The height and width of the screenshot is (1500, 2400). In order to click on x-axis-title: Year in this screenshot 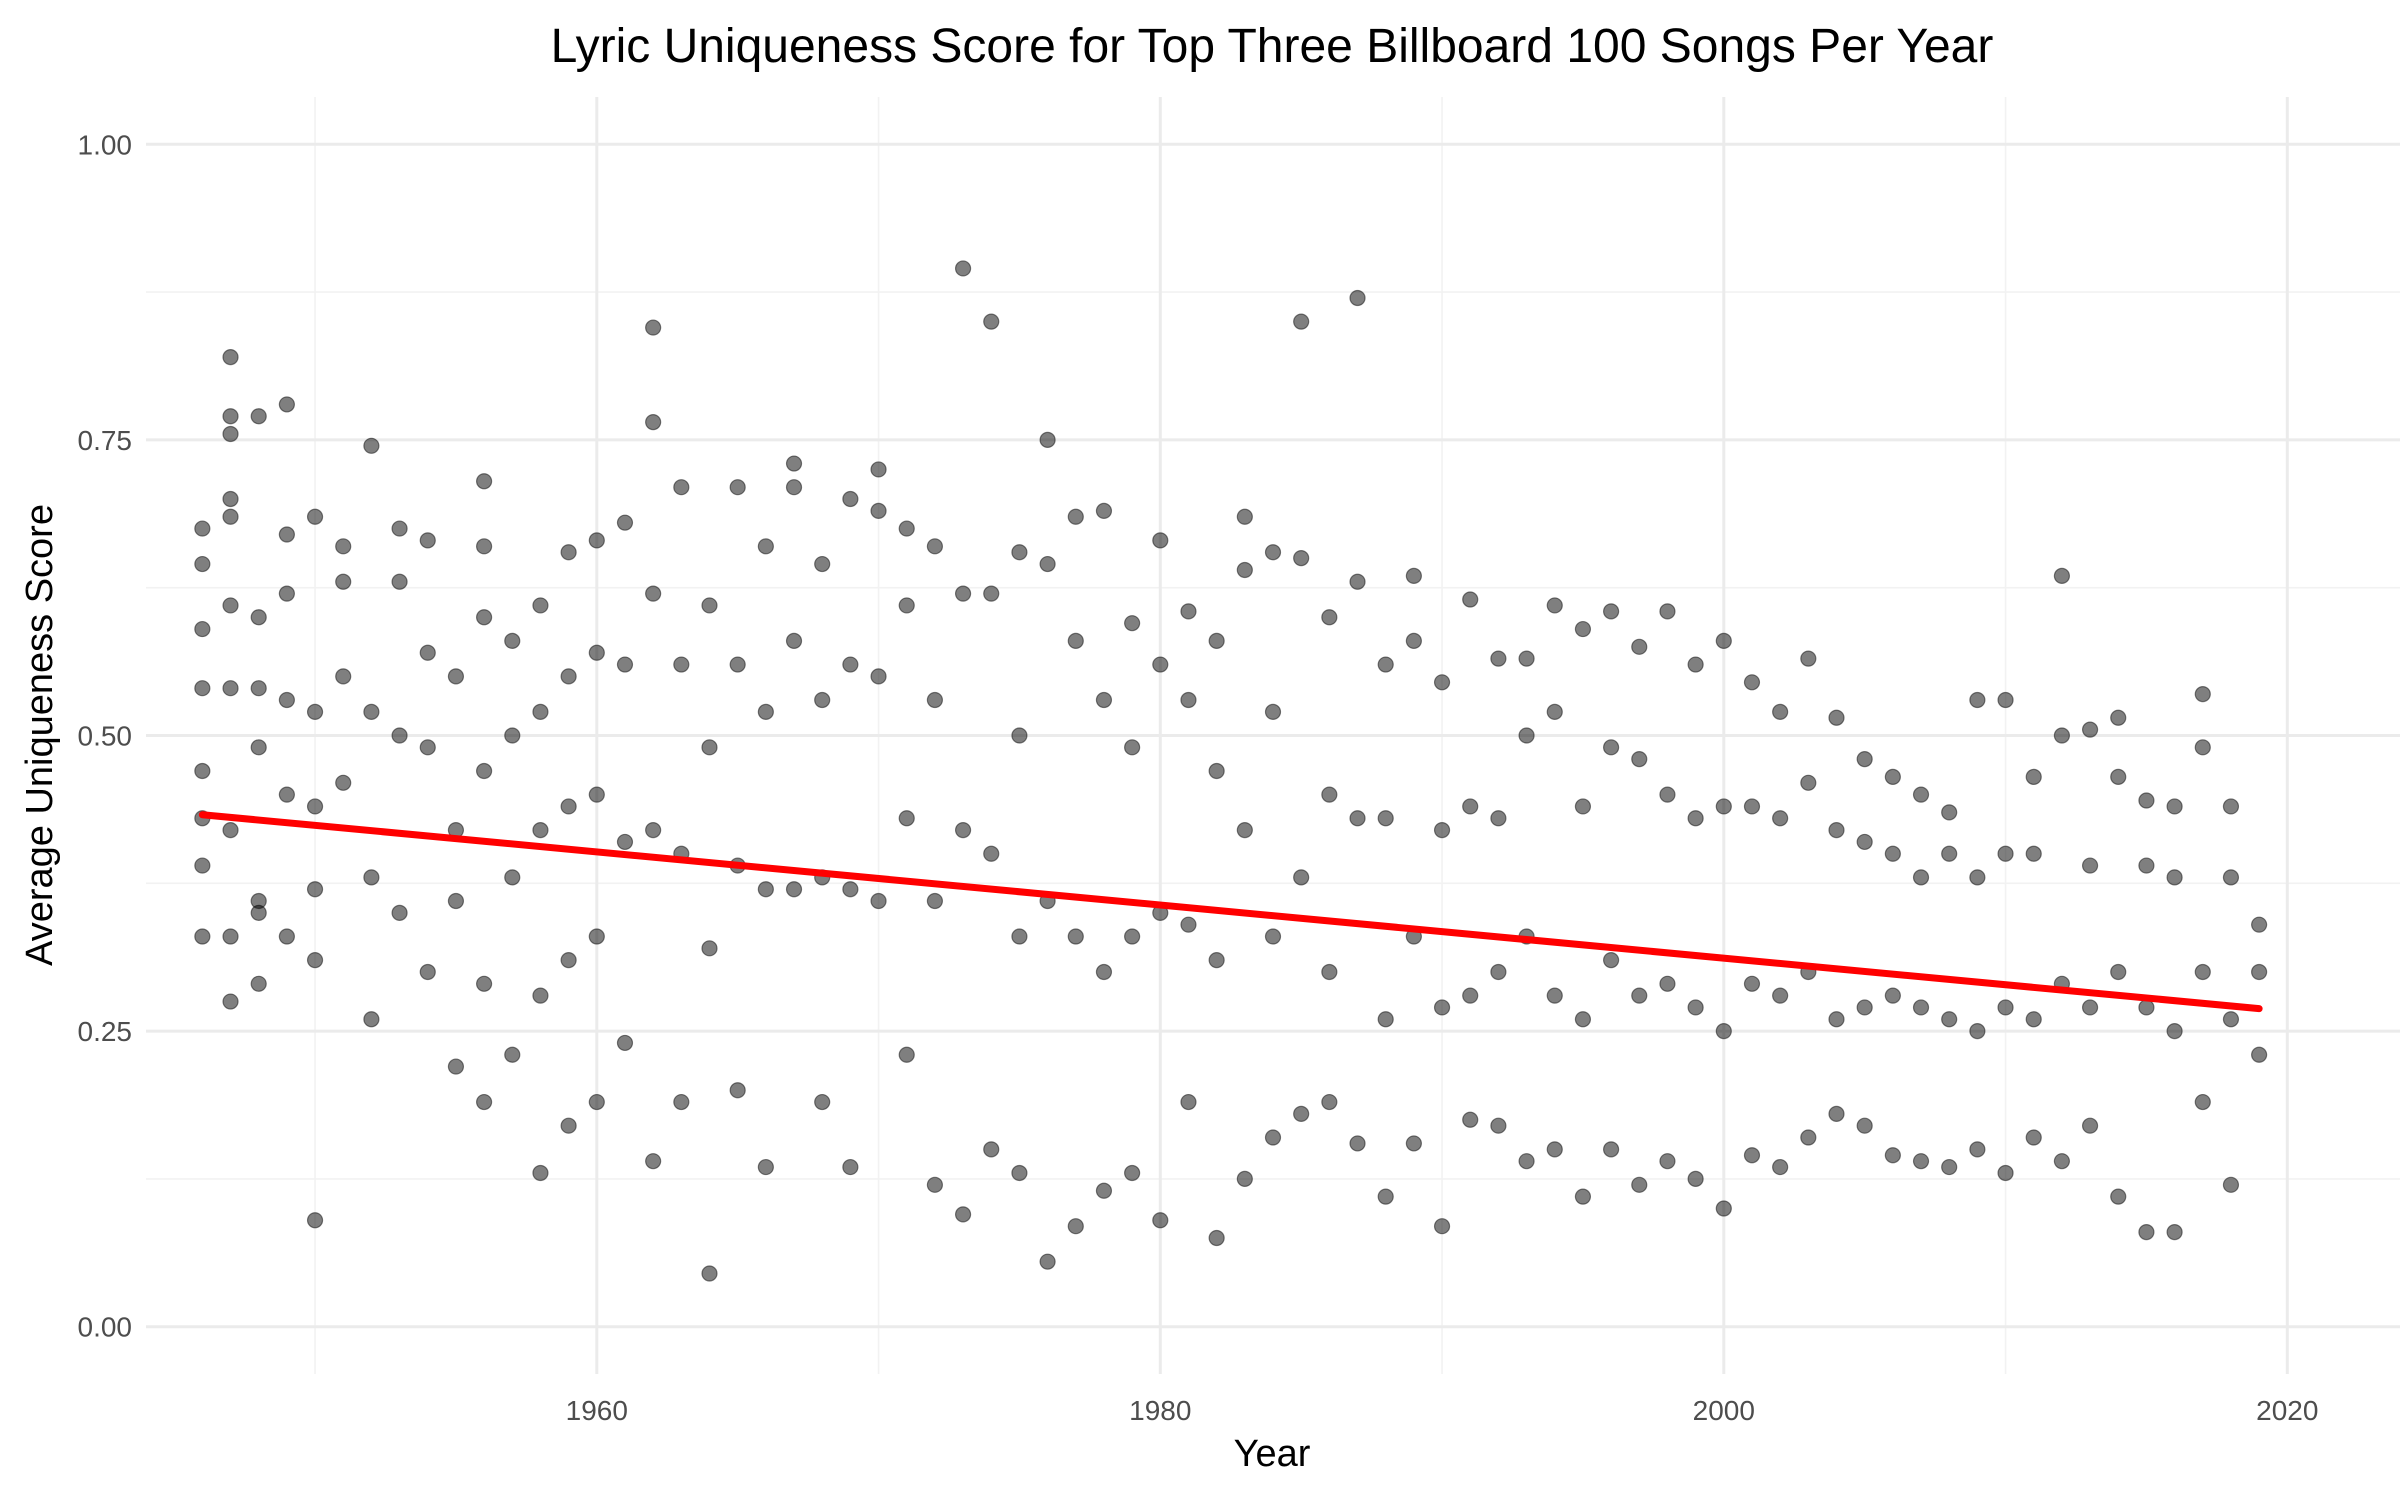, I will do `click(1272, 1454)`.